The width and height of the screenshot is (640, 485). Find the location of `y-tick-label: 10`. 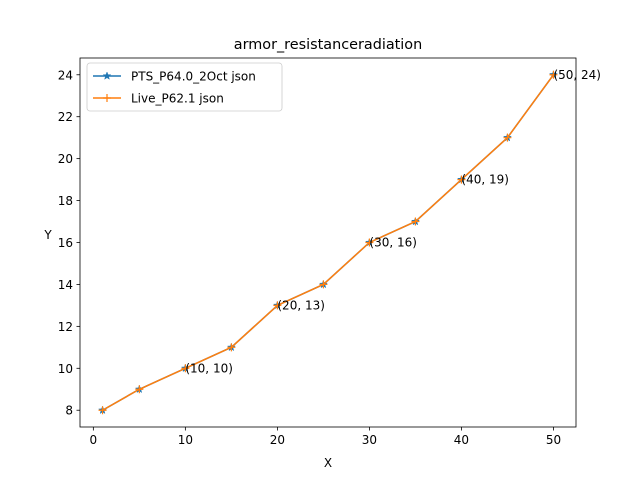

y-tick-label: 10 is located at coordinates (65, 369).